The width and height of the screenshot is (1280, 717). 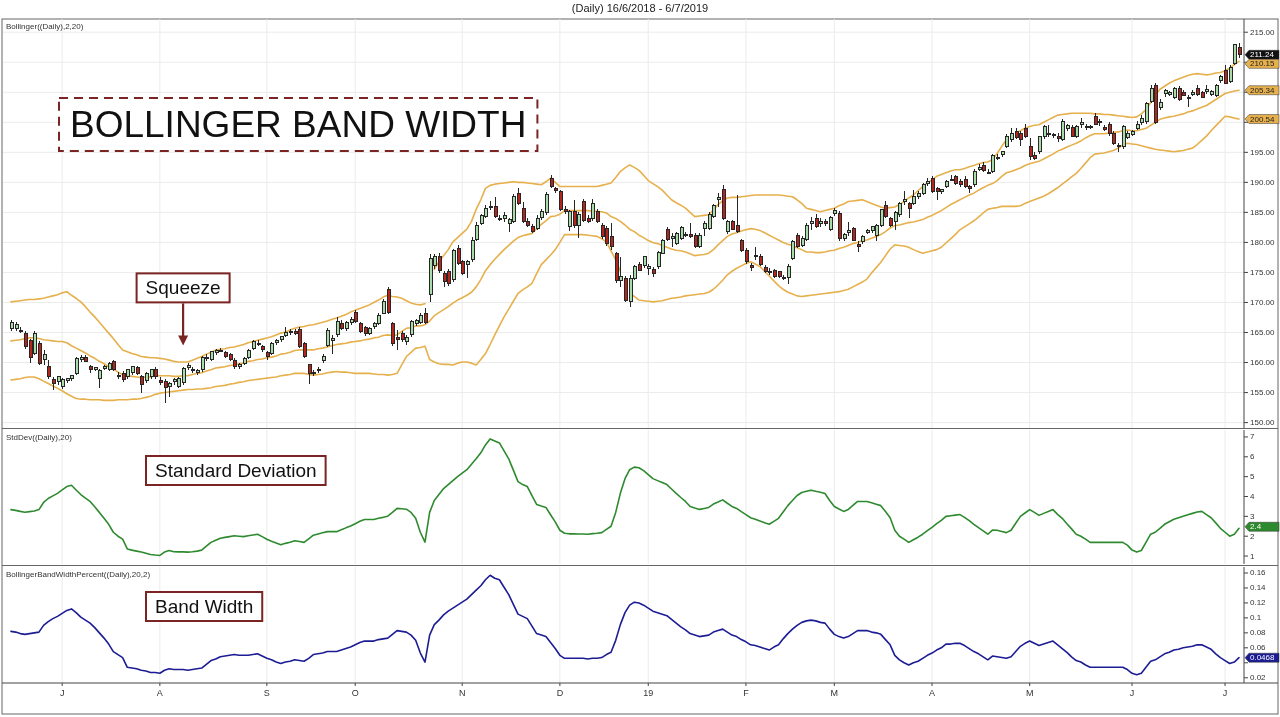 I want to click on y-tick-label: 3, so click(x=1252, y=516).